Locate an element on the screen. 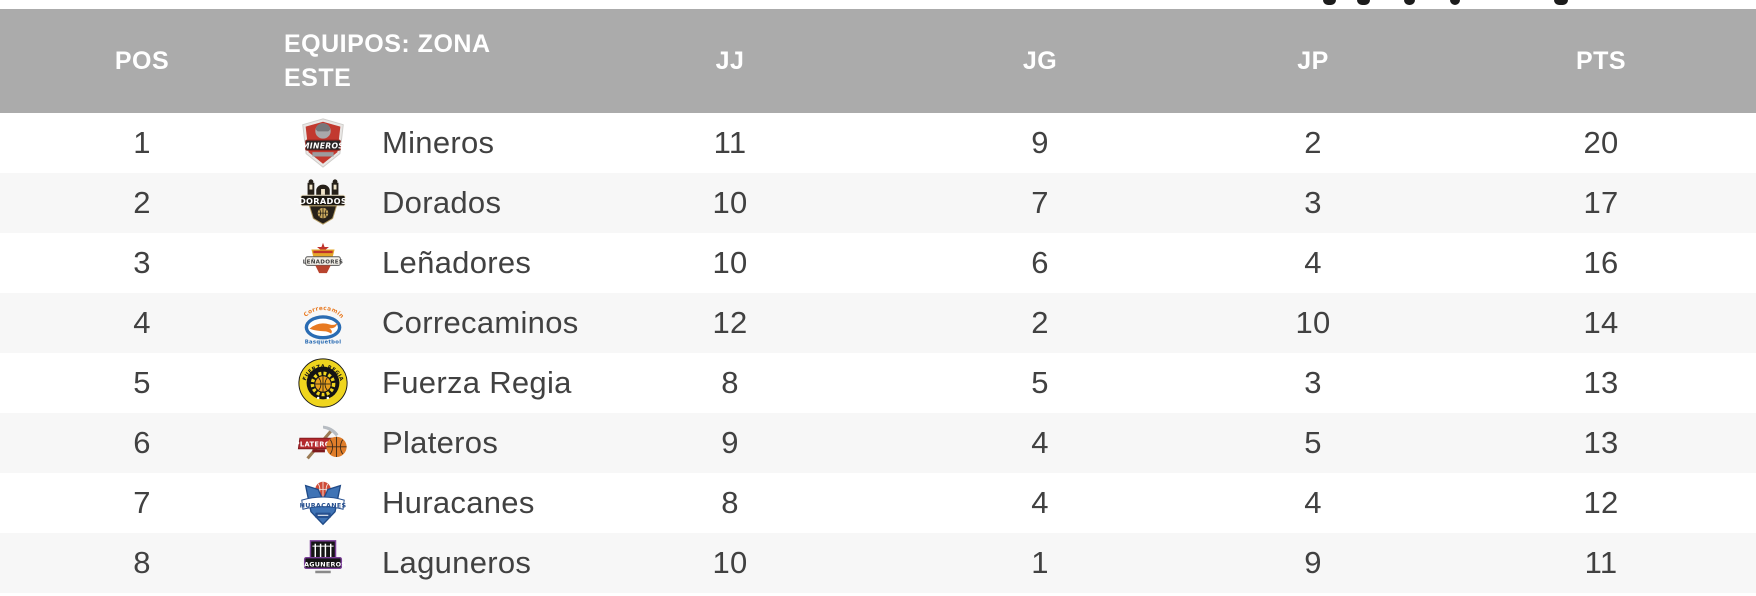 The width and height of the screenshot is (1756, 596). plateros-logo: PLATEROS is located at coordinates (321, 442).